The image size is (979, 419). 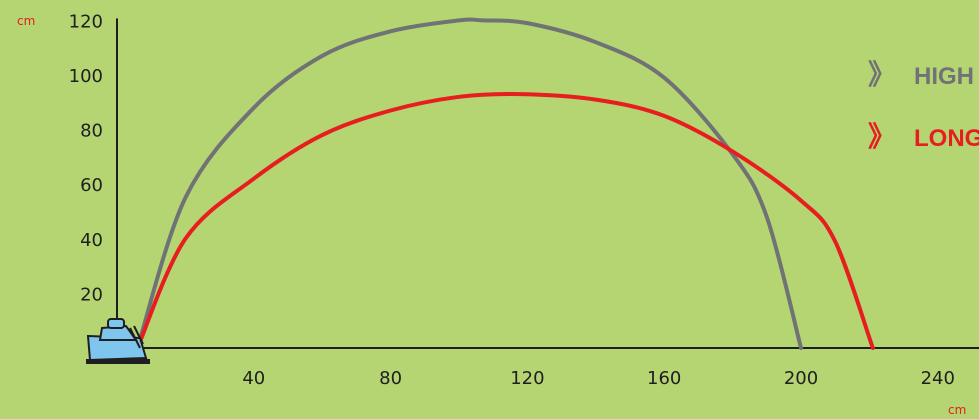 I want to click on y-tick-label: 80, so click(x=91, y=131).